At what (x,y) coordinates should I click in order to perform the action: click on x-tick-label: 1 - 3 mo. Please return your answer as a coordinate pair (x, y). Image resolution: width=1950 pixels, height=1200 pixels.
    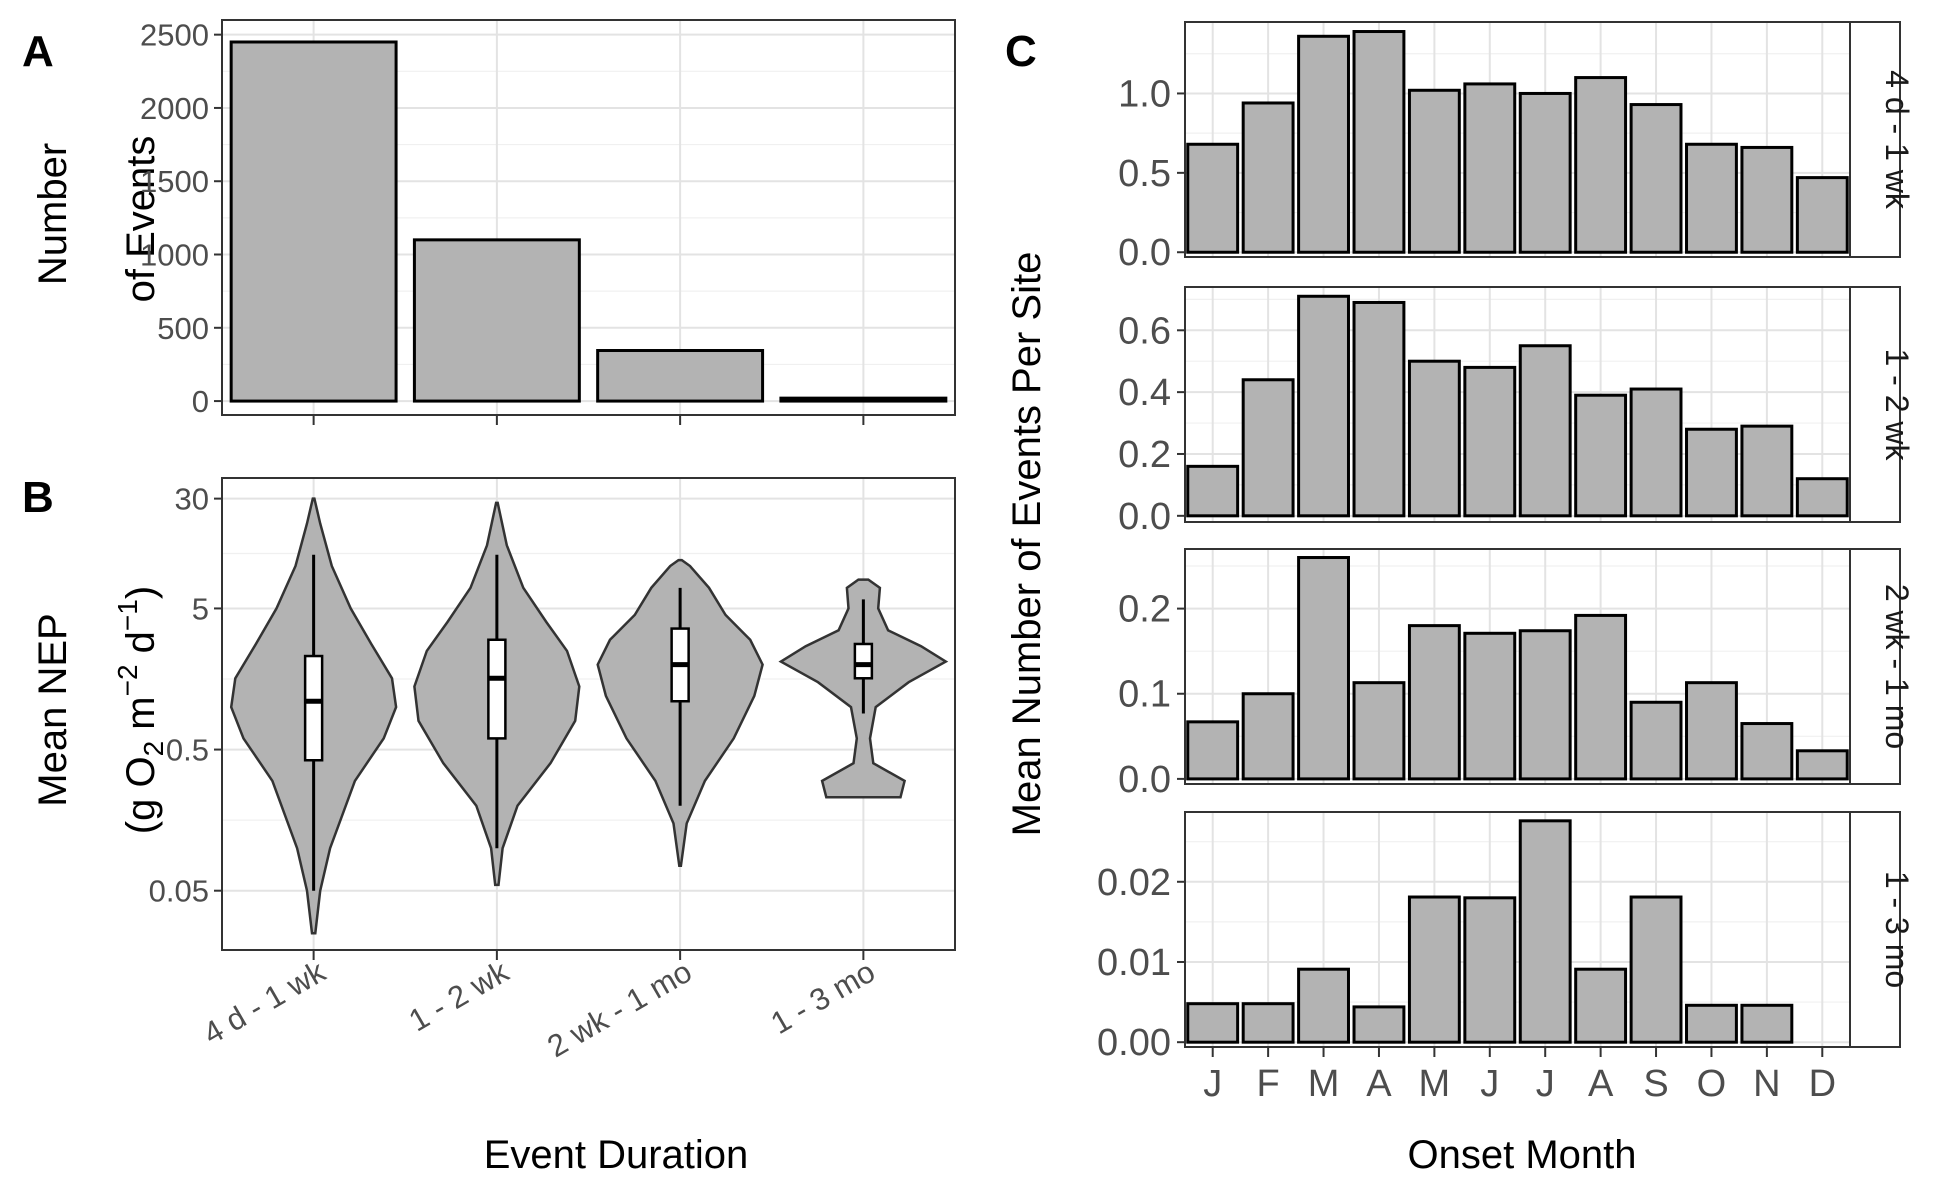
    Looking at the image, I should click on (823, 997).